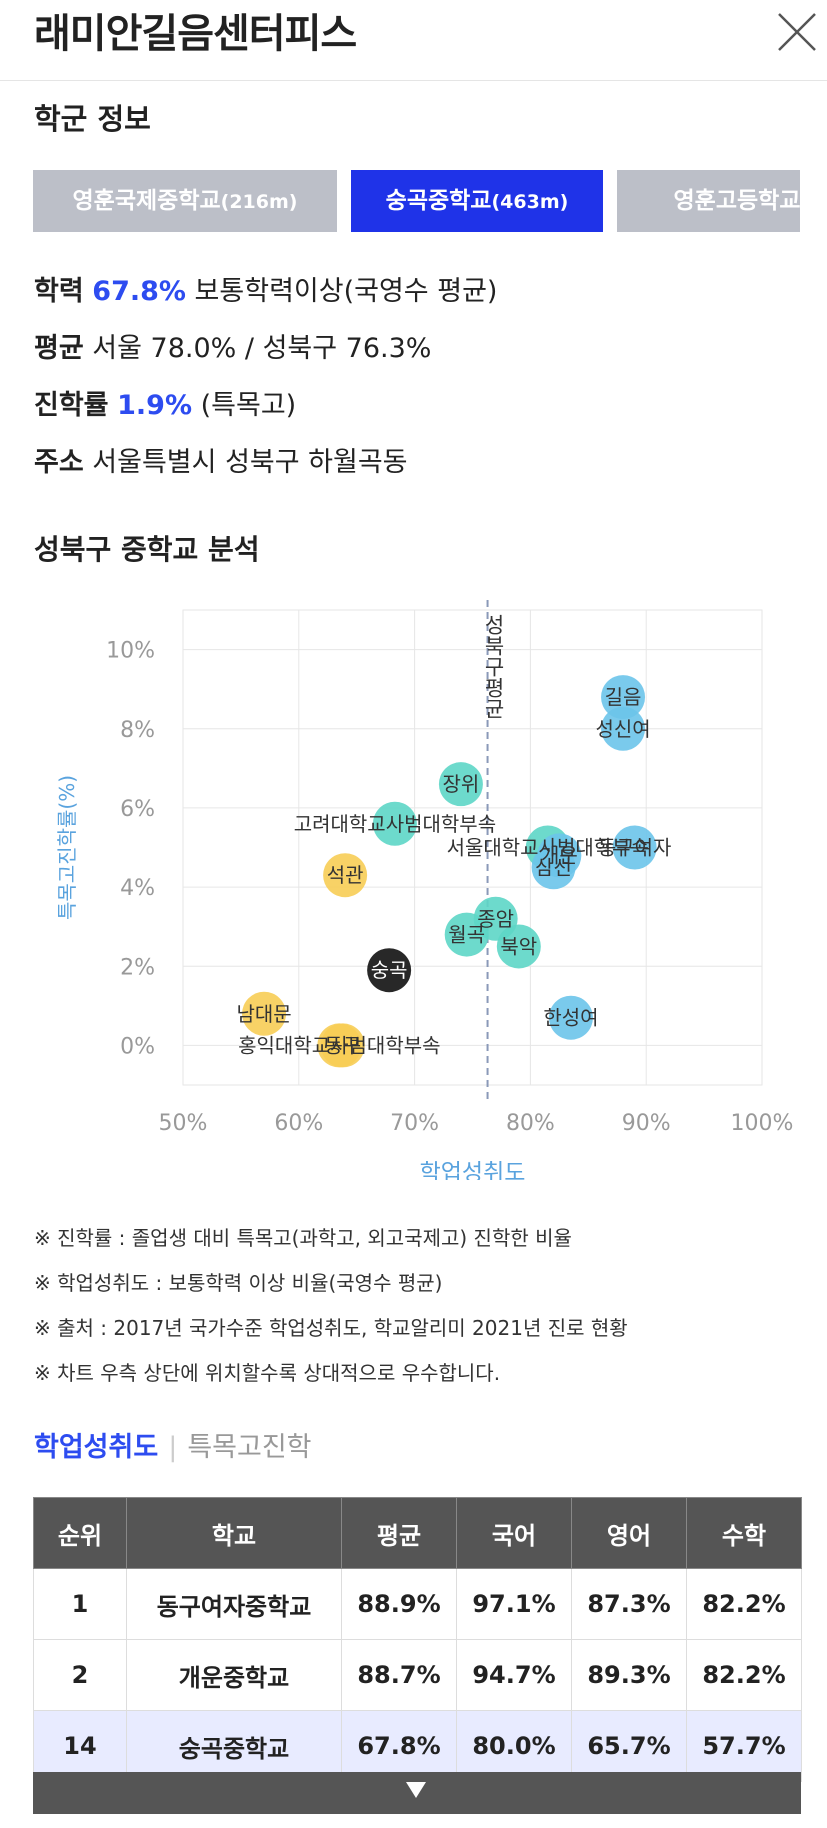 This screenshot has height=1828, width=827. What do you see at coordinates (473, 1170) in the screenshot?
I see `x-axis-label: 학업성취도` at bounding box center [473, 1170].